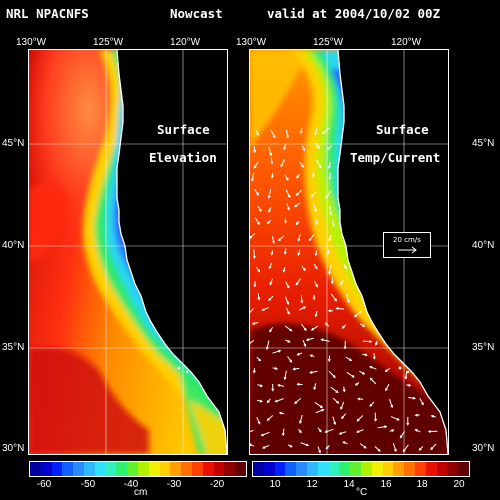  What do you see at coordinates (402, 129) in the screenshot?
I see `temp-title-line1: Surface` at bounding box center [402, 129].